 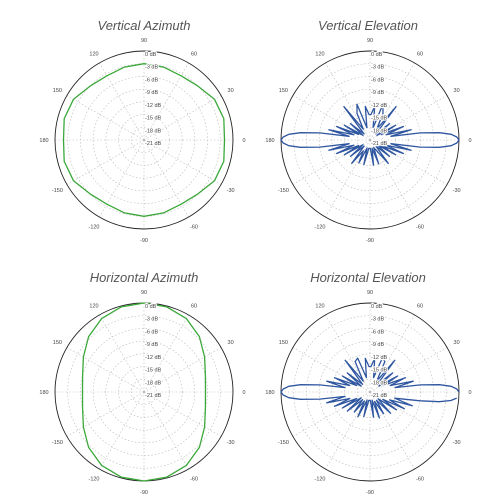 I want to click on chart-title: Vertical Azimuth, so click(x=144, y=25).